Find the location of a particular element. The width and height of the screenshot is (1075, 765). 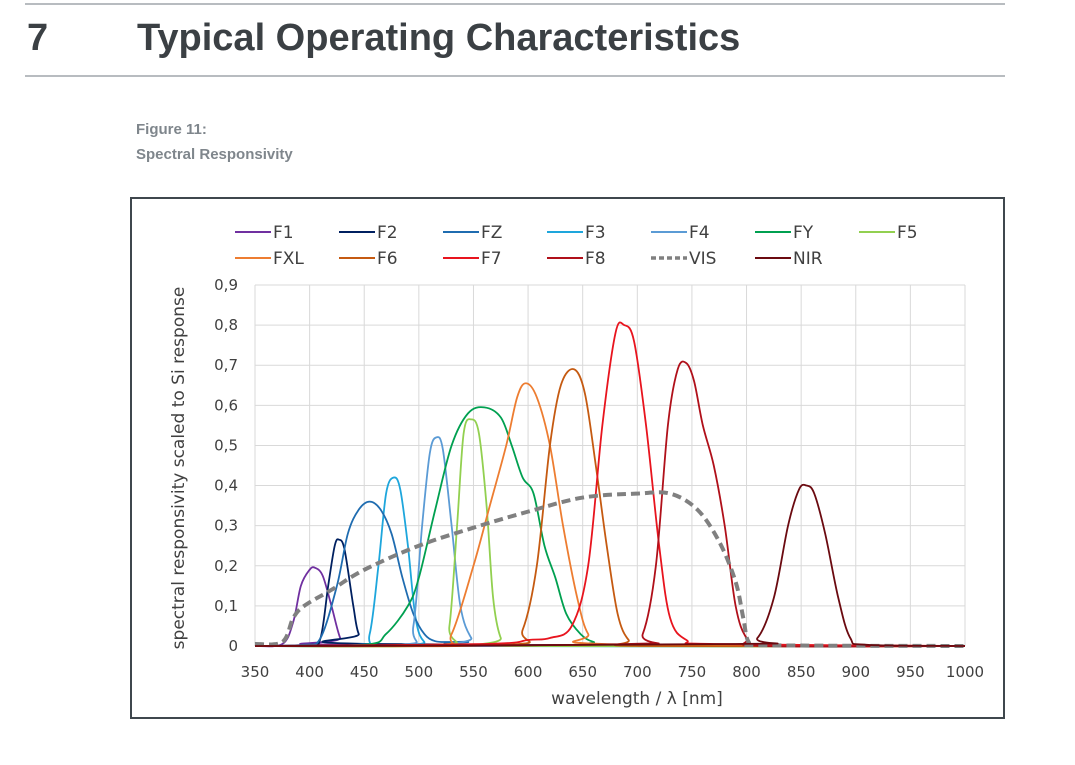

y-tick-label: 0,8 is located at coordinates (226, 325).